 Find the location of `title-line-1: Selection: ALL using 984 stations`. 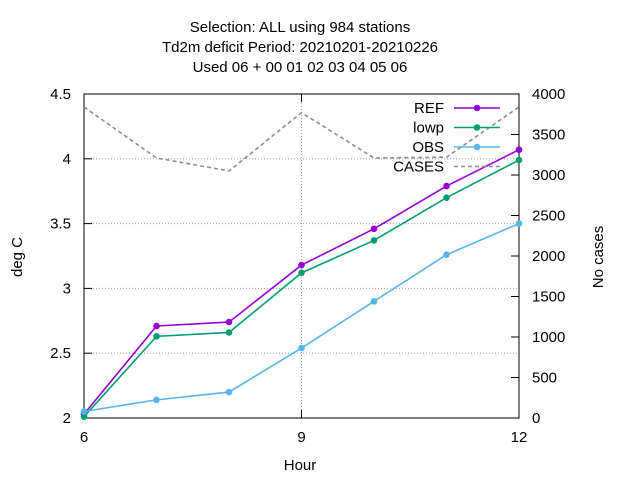

title-line-1: Selection: ALL using 984 stations is located at coordinates (300, 27).